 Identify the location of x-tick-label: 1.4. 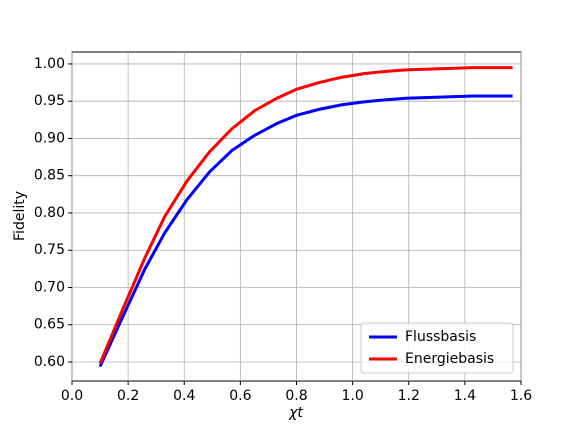
(465, 396).